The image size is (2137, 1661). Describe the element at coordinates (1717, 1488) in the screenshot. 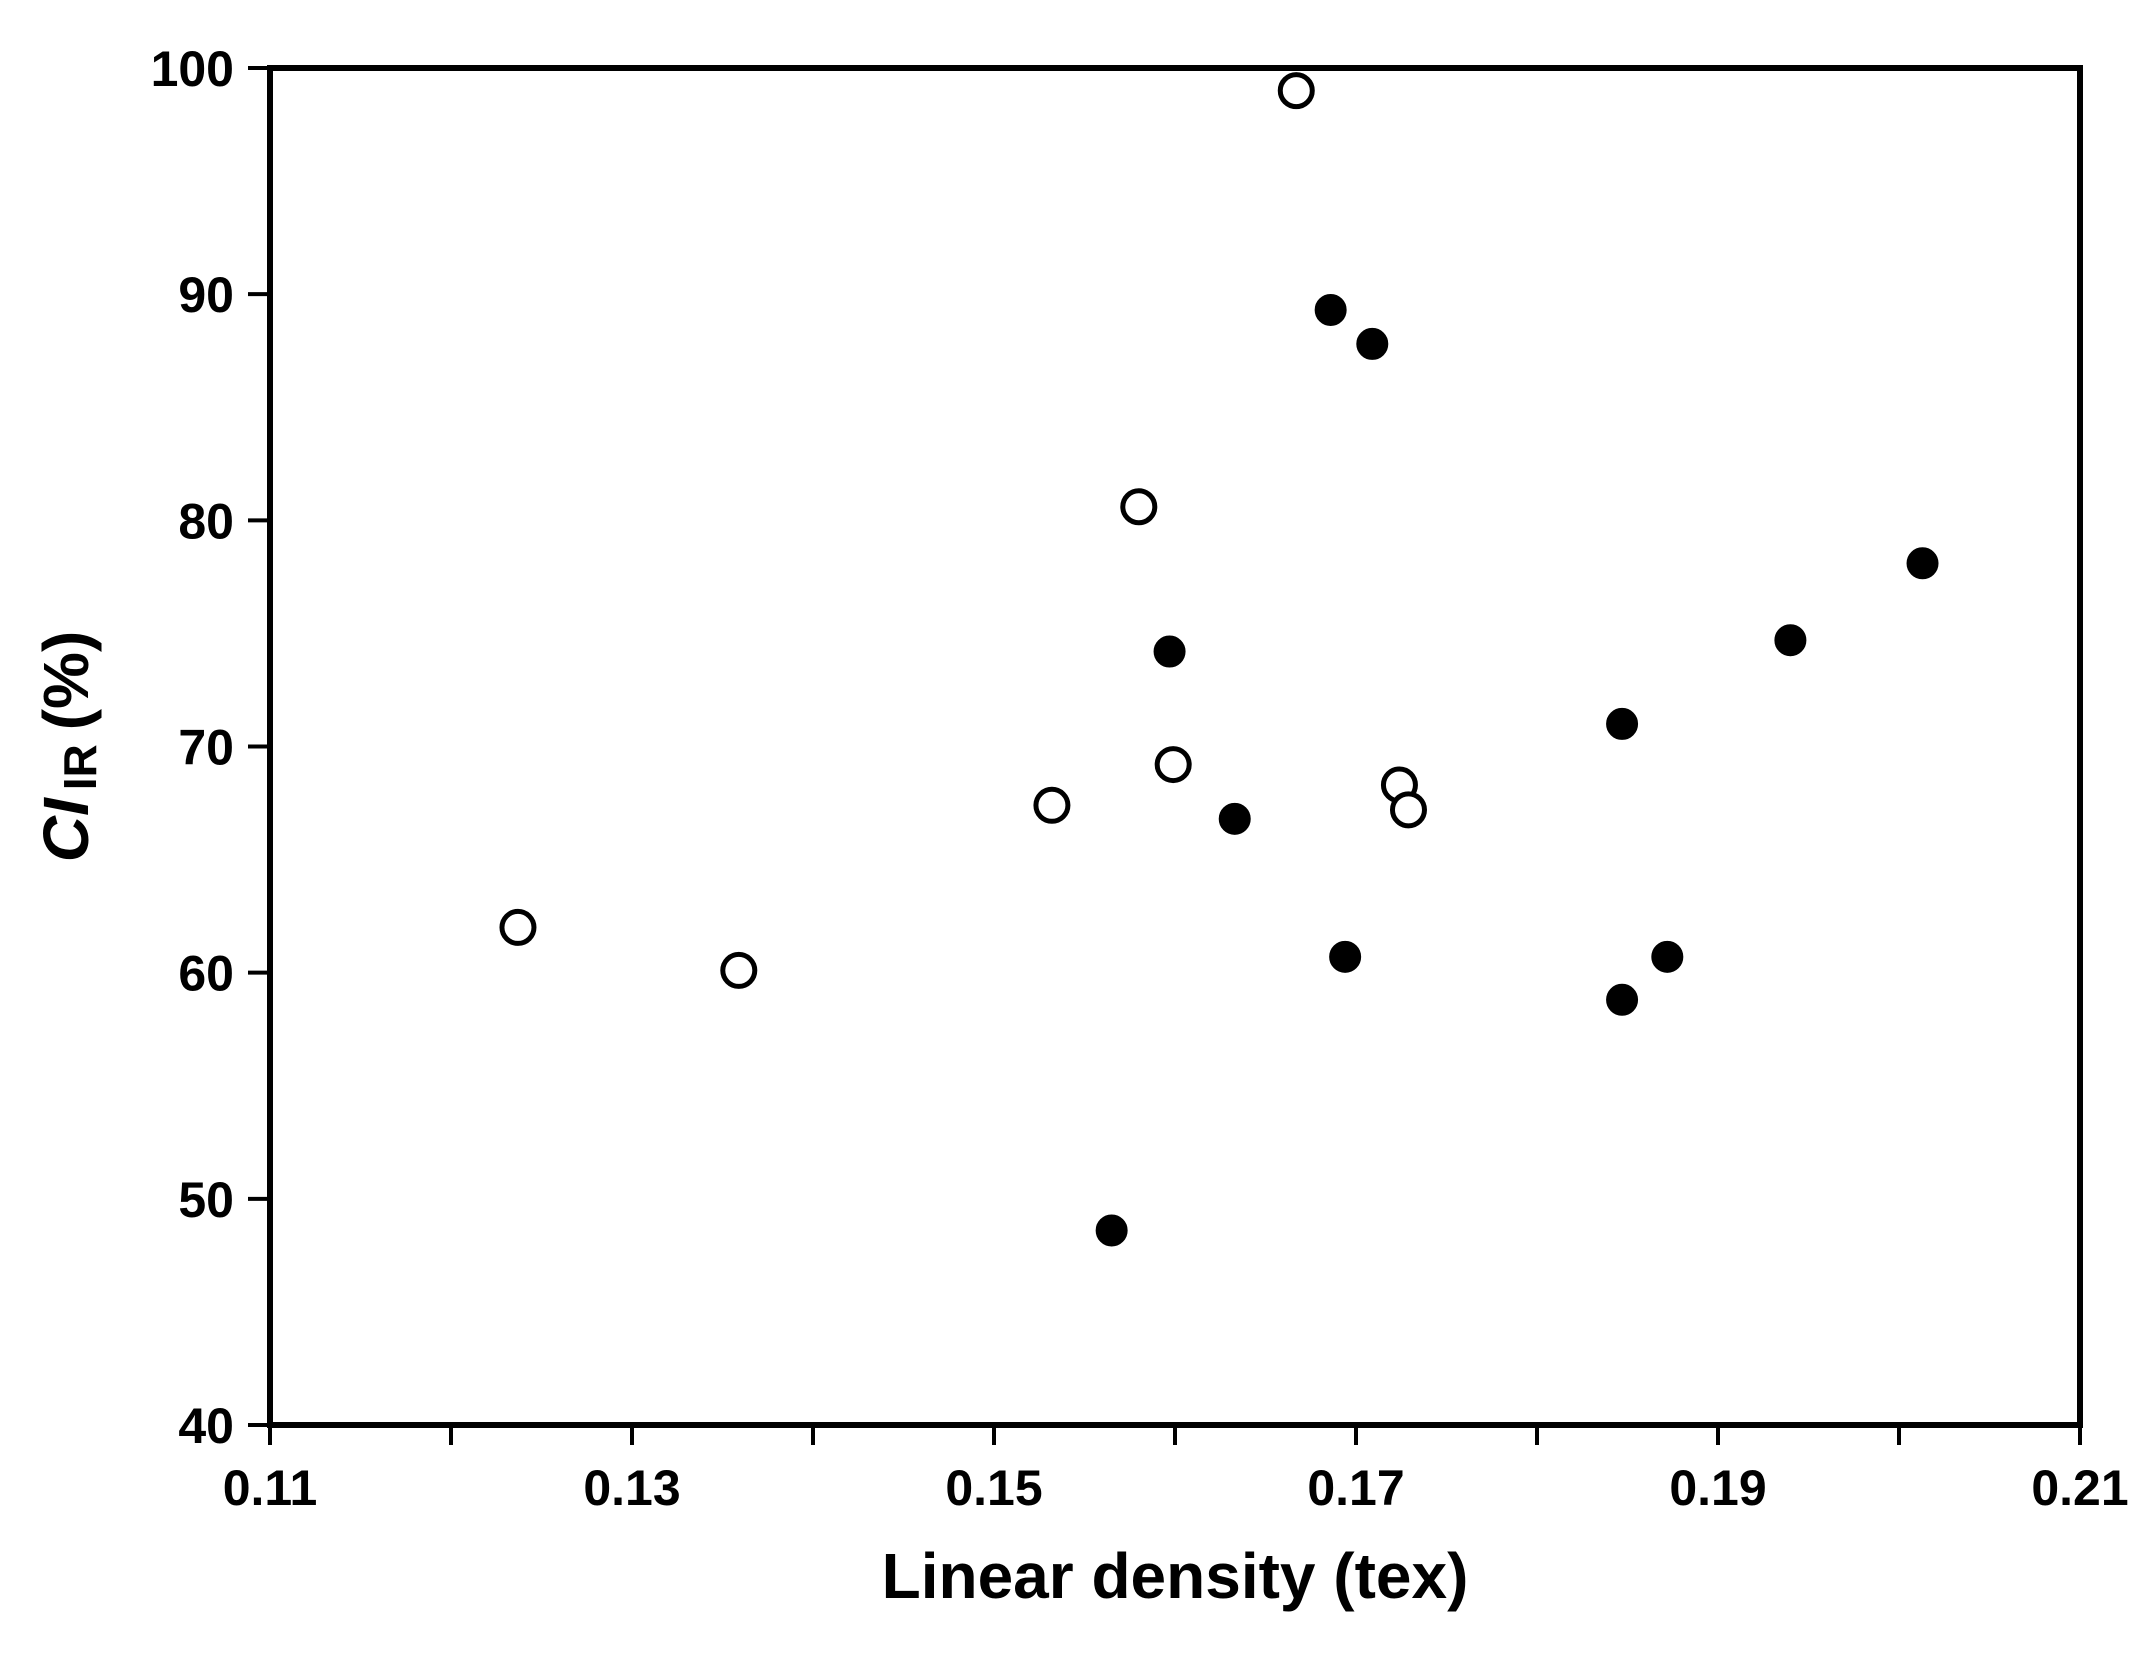

I see `x-tick-label: 0.19` at that location.